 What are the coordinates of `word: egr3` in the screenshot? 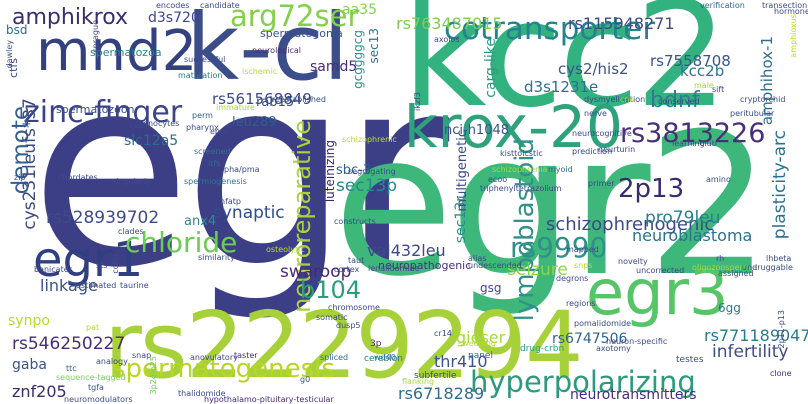 It's located at (657, 292).